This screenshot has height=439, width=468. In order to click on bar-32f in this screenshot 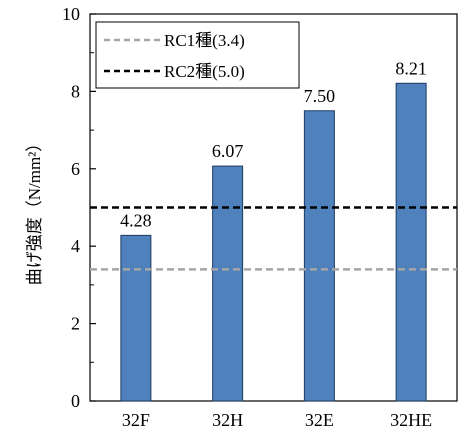, I will do `click(136, 318)`.